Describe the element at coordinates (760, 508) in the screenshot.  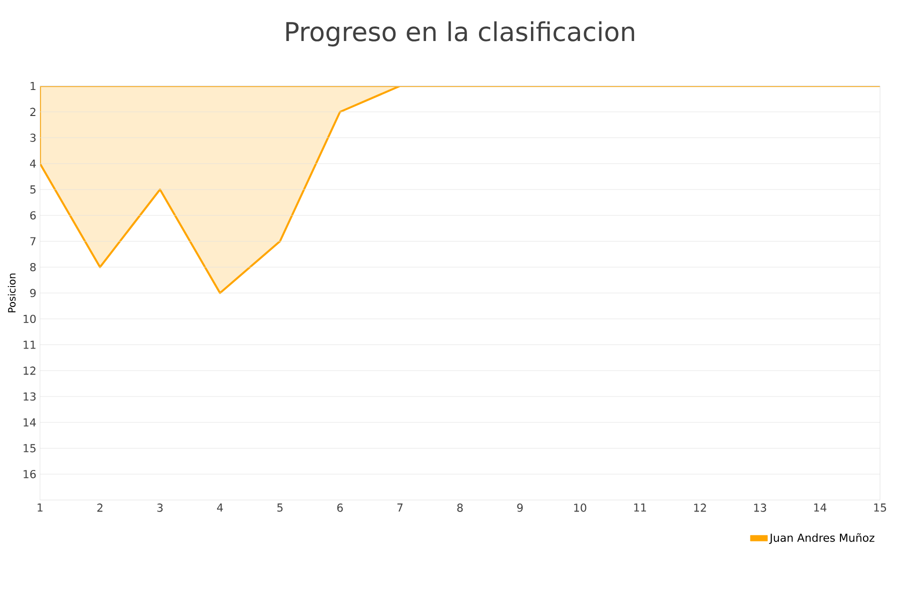
I see `x-tick-label: 13` at that location.